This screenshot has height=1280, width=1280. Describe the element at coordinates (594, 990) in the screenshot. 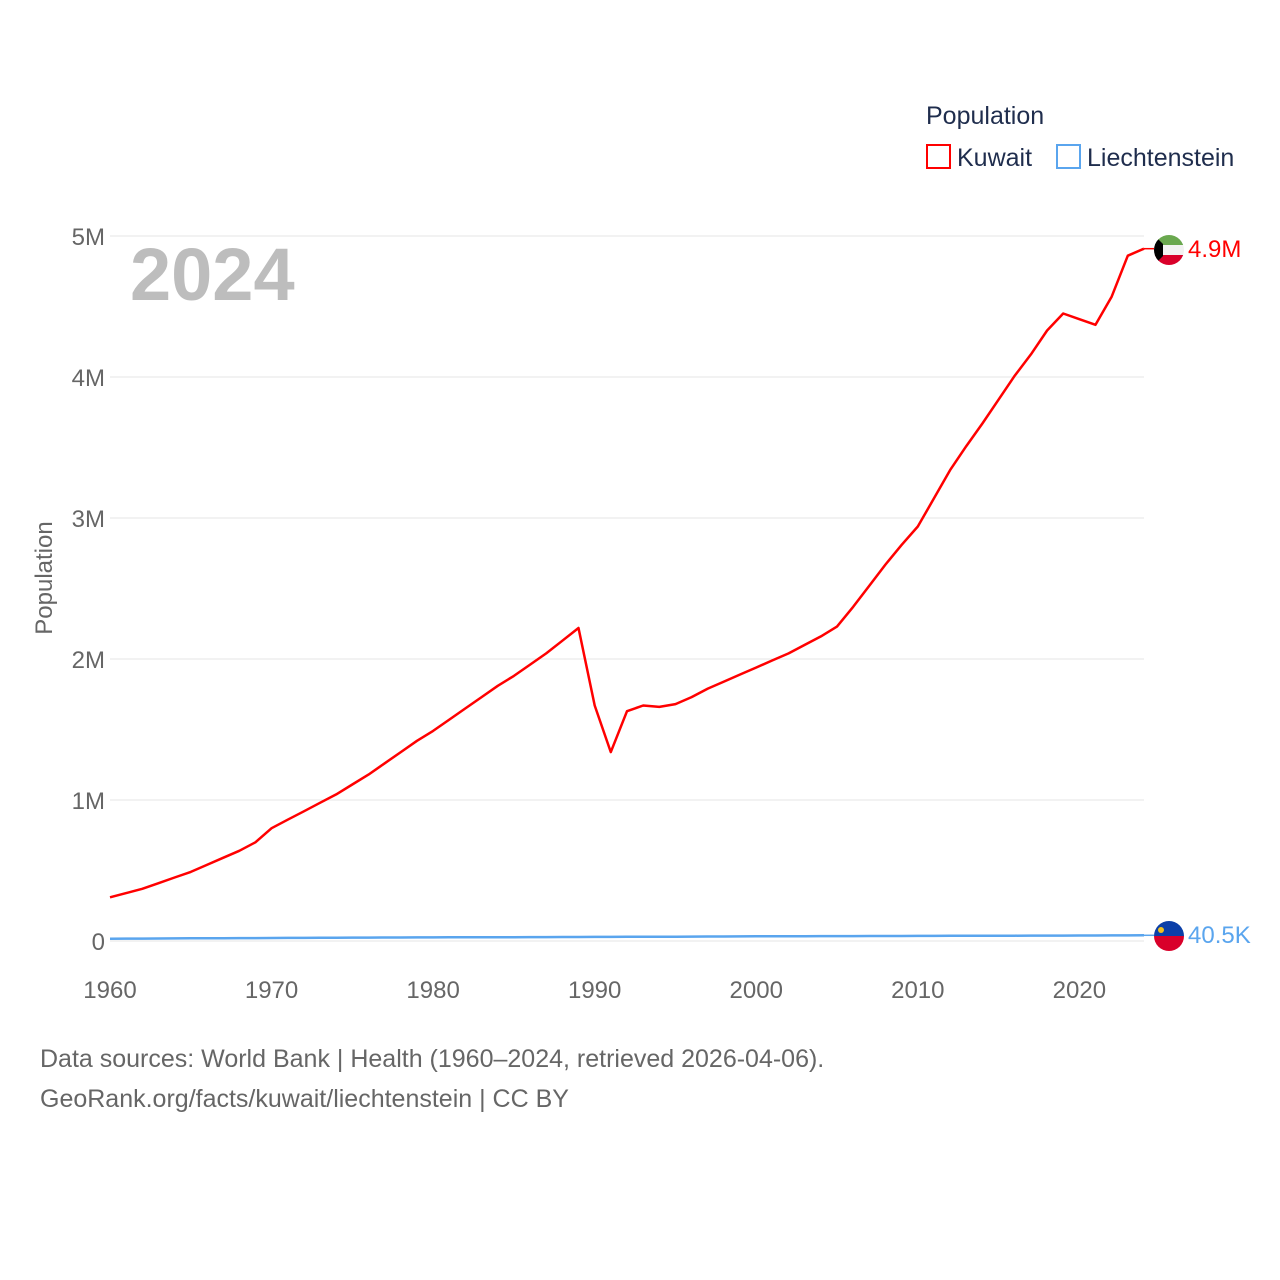

I see `x-tick-label: 1990` at that location.